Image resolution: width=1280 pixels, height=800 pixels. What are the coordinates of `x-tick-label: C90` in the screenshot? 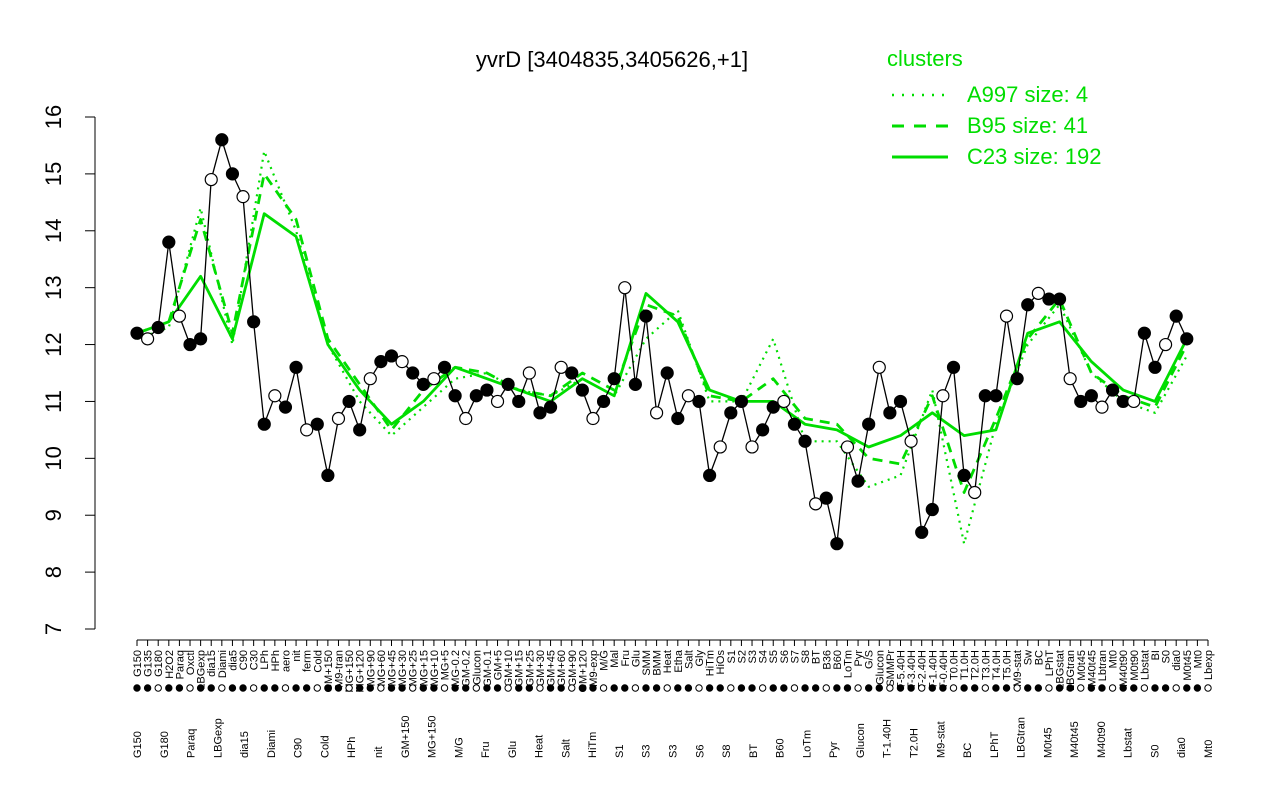 It's located at (299, 748).